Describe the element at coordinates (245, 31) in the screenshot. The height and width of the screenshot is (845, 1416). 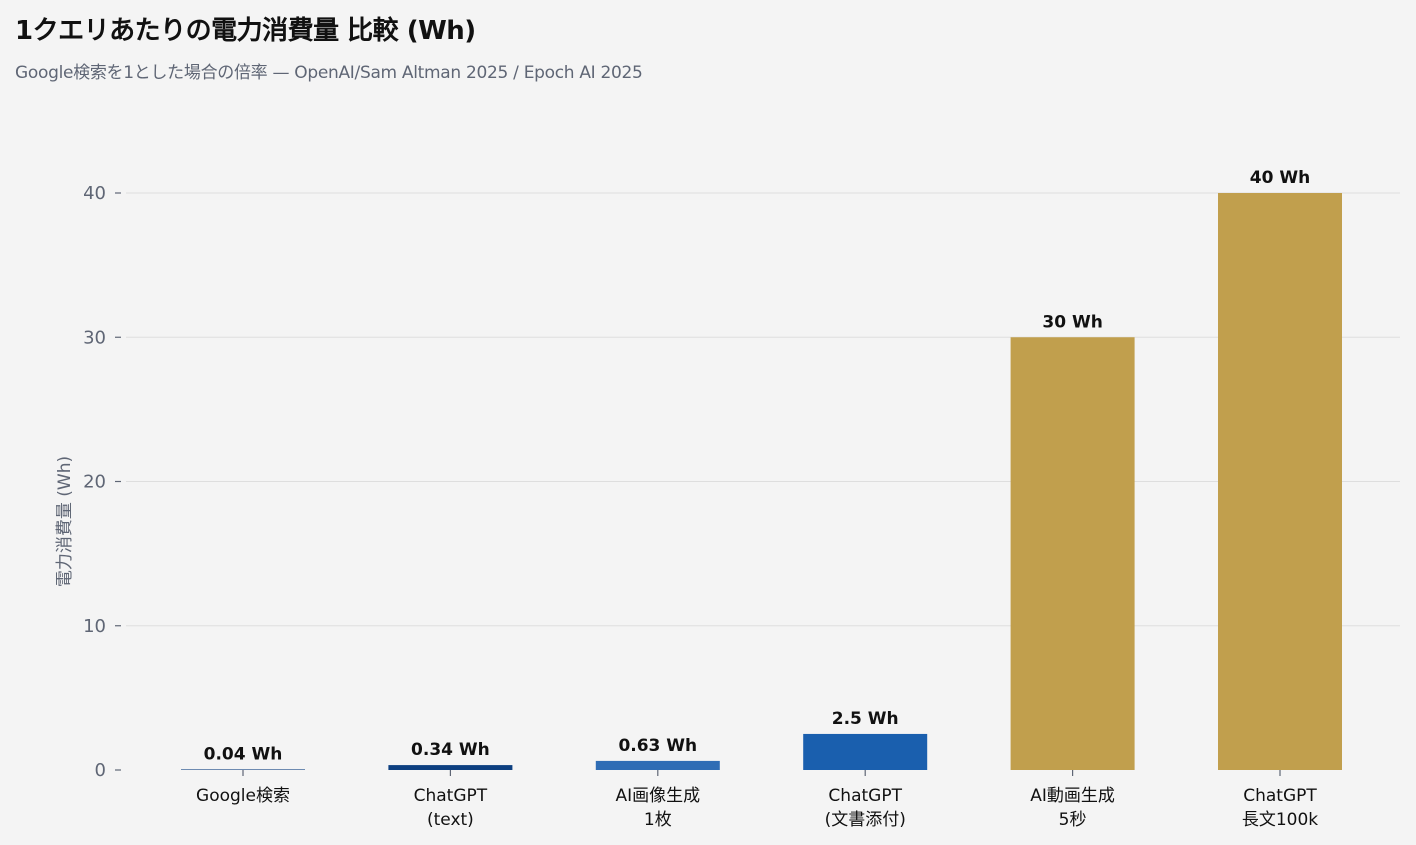
I see `chart-title: 1クエリあたりの電力消費量 比較 (Wh)` at that location.